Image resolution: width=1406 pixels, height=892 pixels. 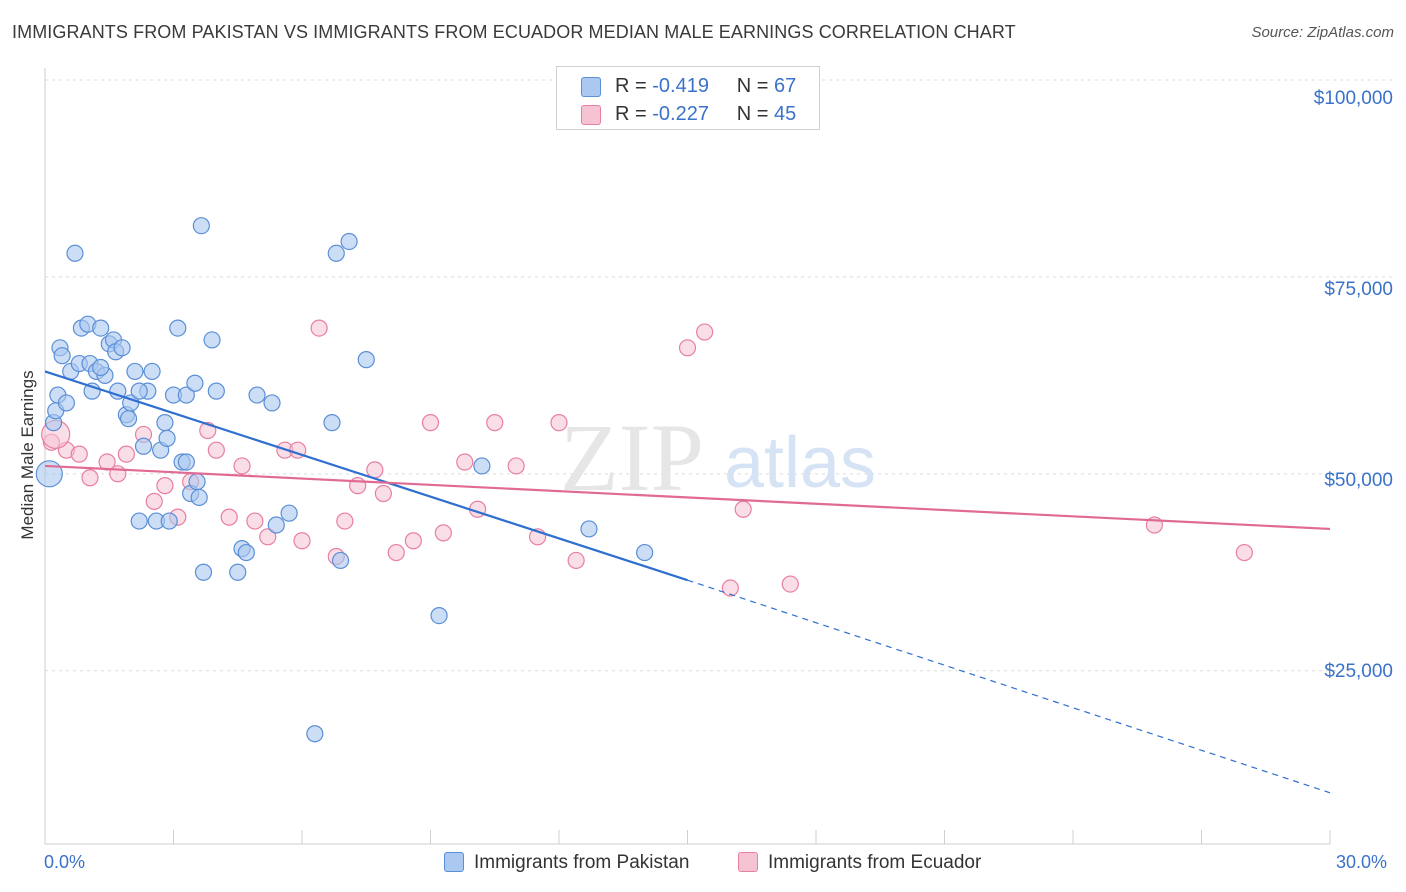 What do you see at coordinates (680, 114) in the screenshot?
I see `ecuador-r-value: -0.227` at bounding box center [680, 114].